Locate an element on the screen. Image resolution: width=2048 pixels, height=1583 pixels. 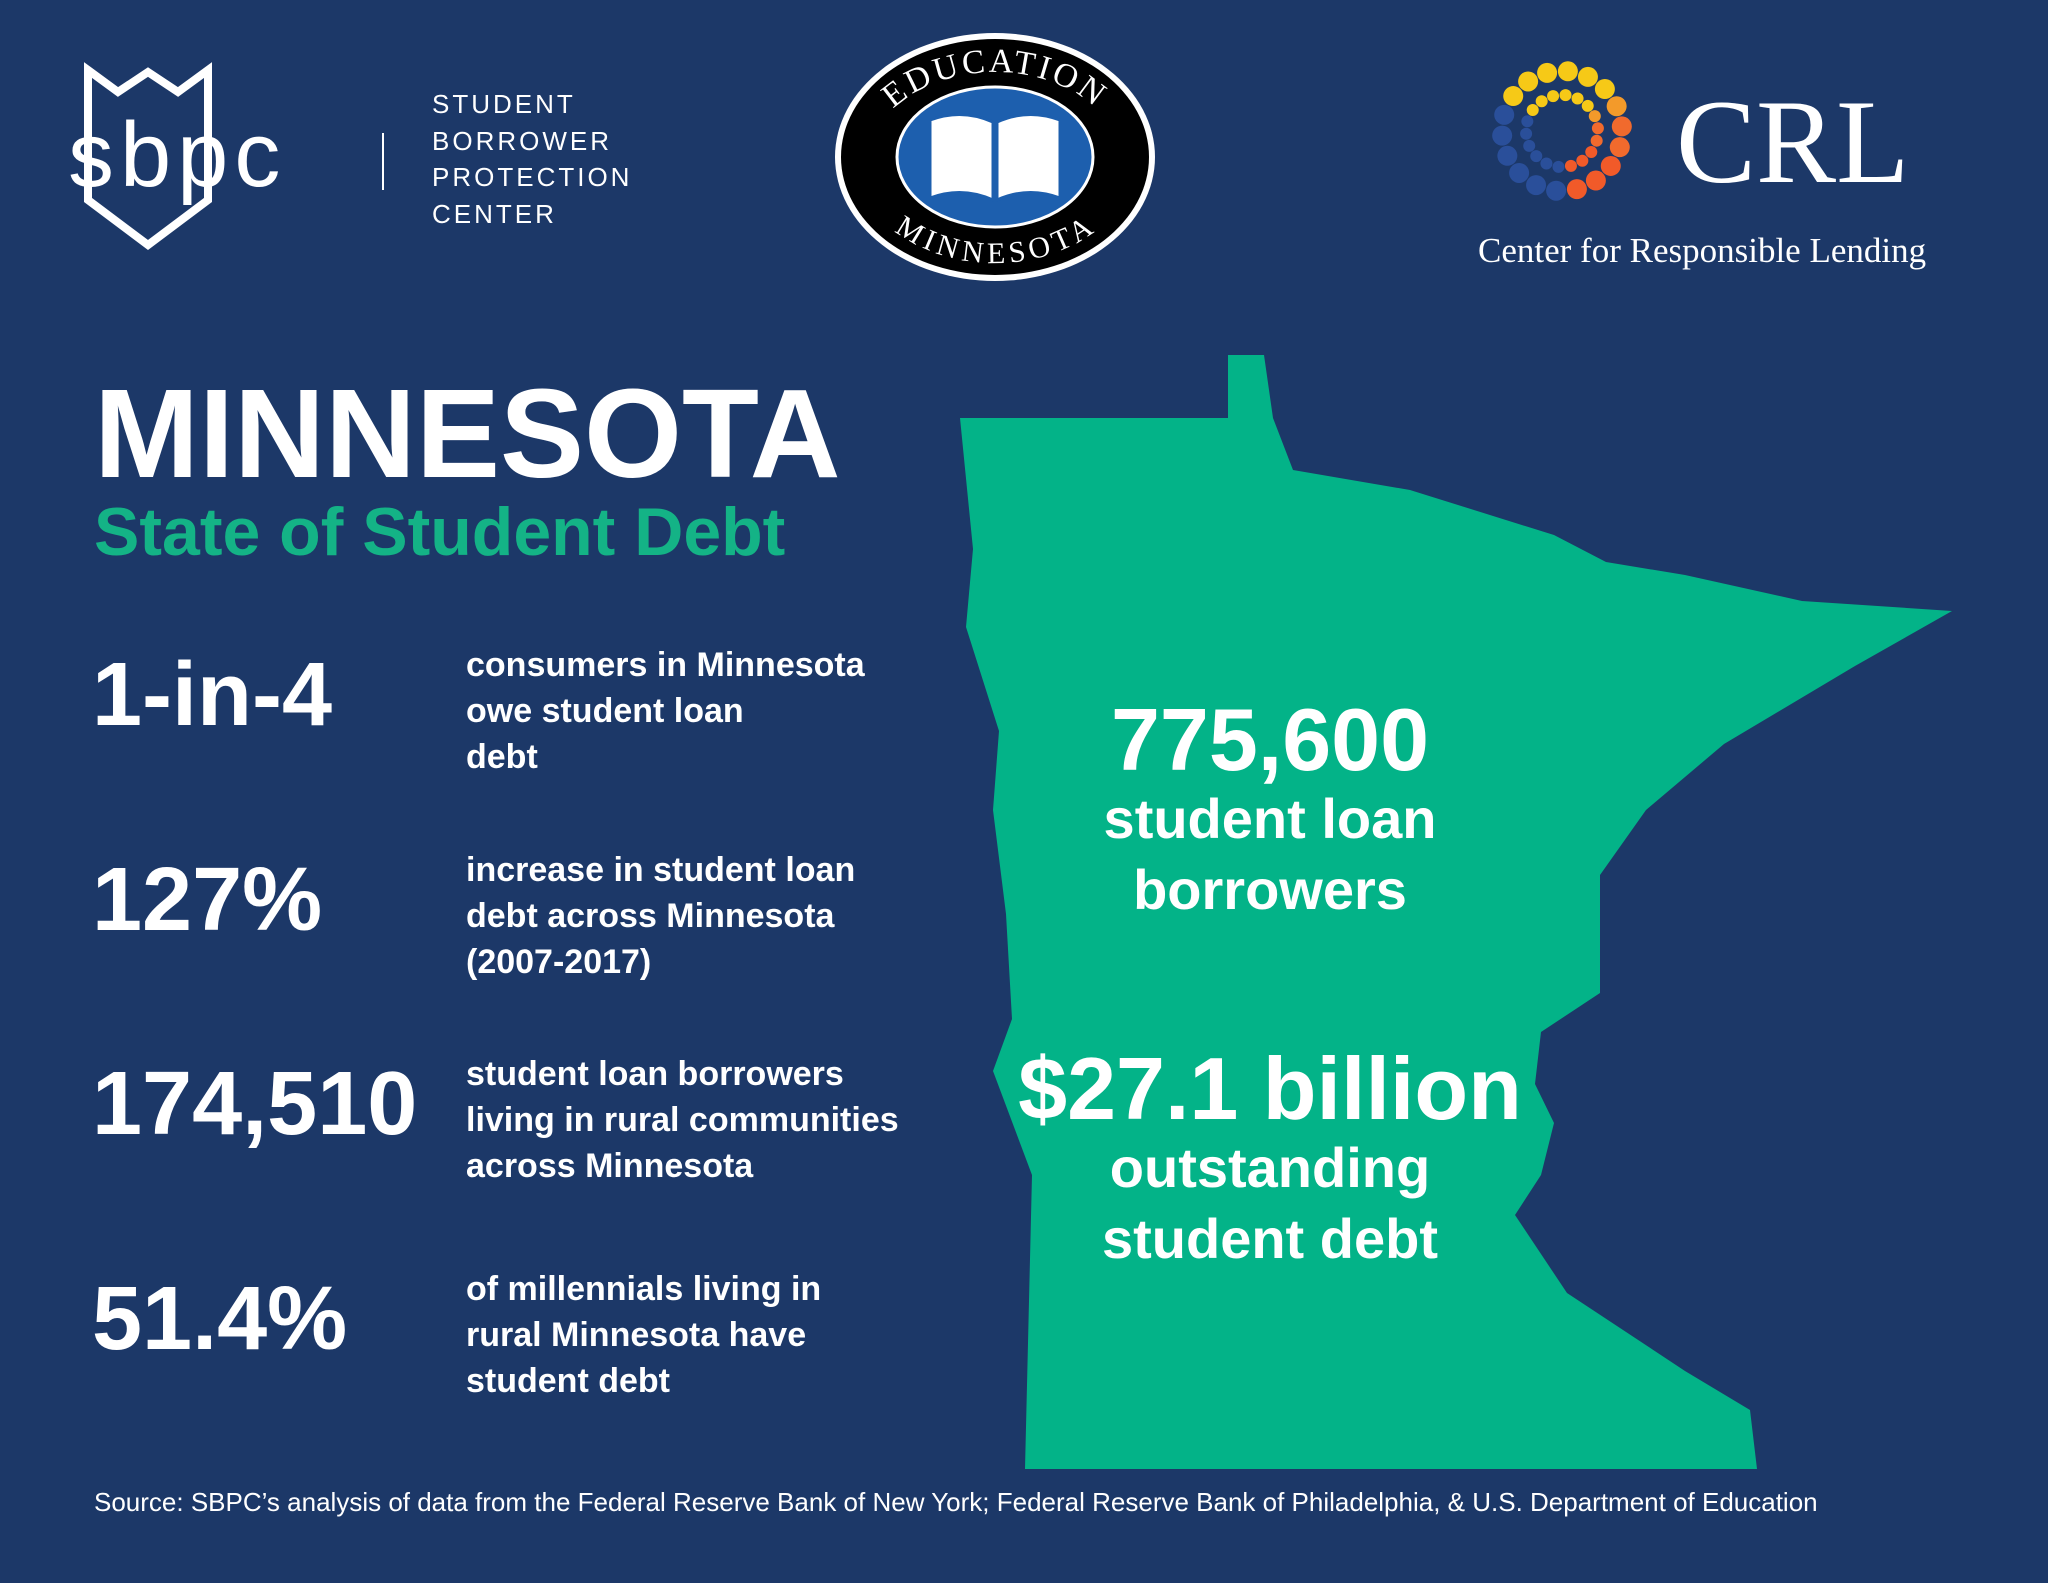
stat-description: of millennials living in is located at coordinates (643, 1289).